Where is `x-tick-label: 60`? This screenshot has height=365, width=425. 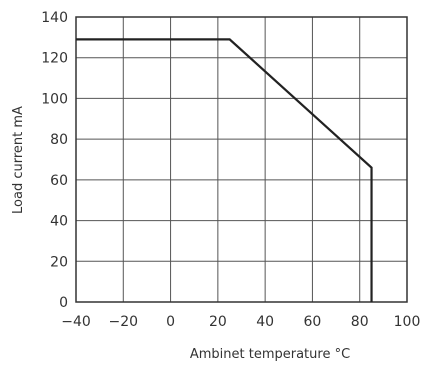
x-tick-label: 60 is located at coordinates (313, 322).